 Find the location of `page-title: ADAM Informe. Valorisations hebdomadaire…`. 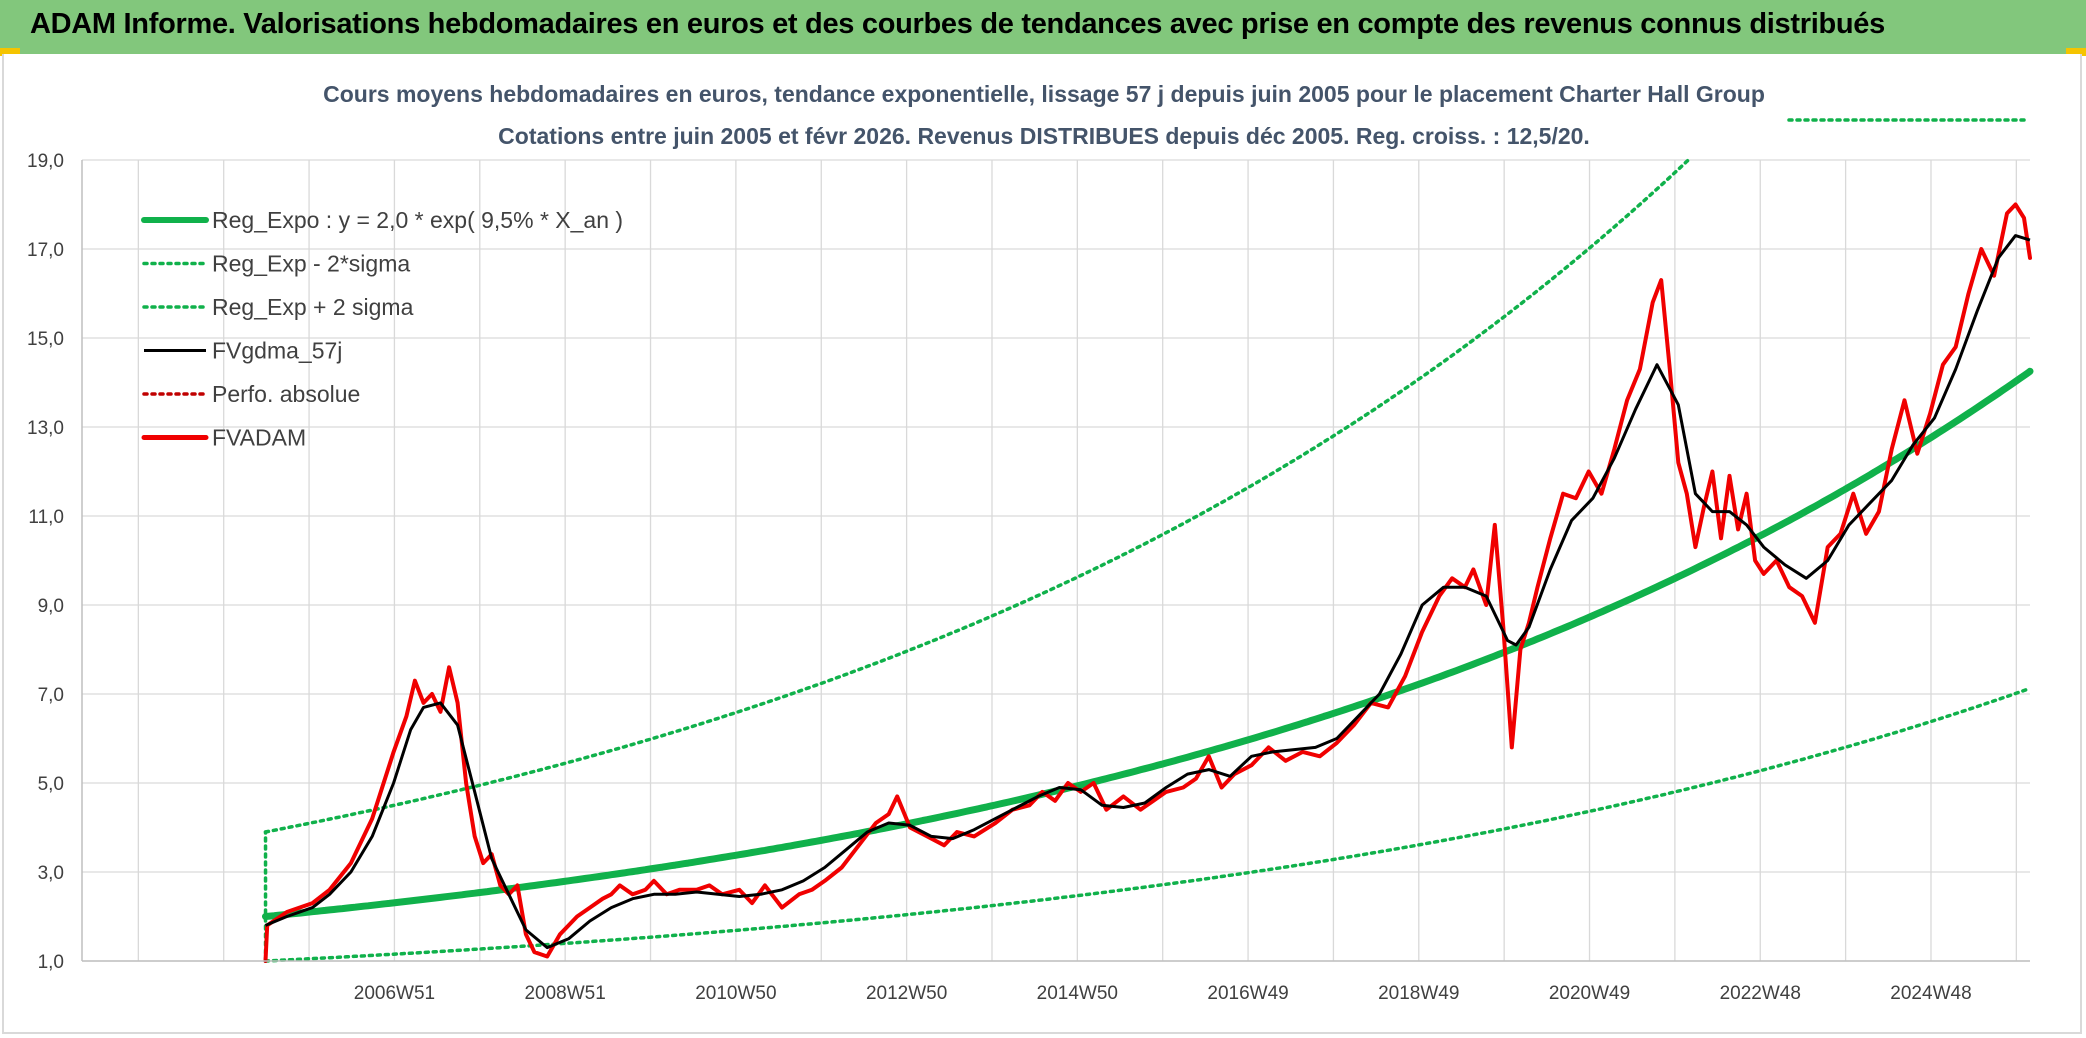

page-title: ADAM Informe. Valorisations hebdomadaire… is located at coordinates (957, 24).